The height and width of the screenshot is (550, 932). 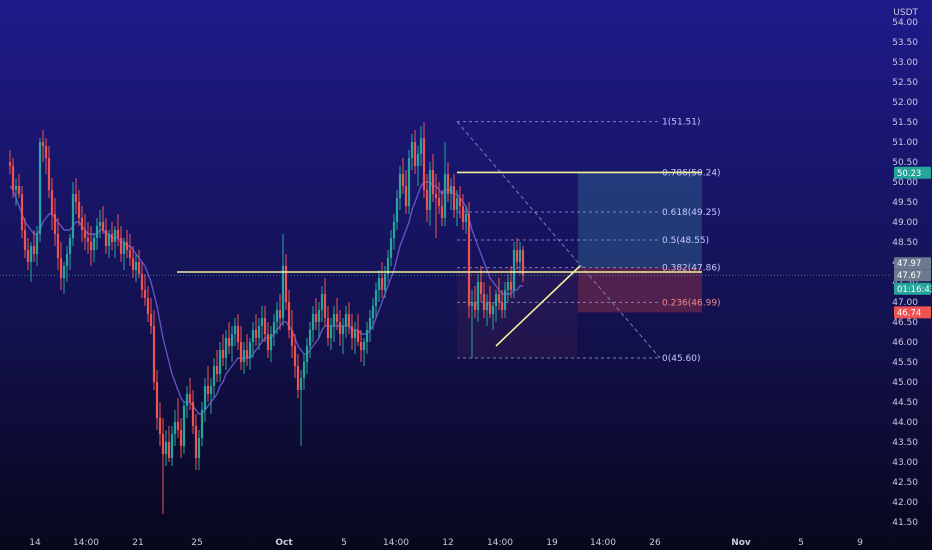 I want to click on y-tick-label: 50.00, so click(x=905, y=183).